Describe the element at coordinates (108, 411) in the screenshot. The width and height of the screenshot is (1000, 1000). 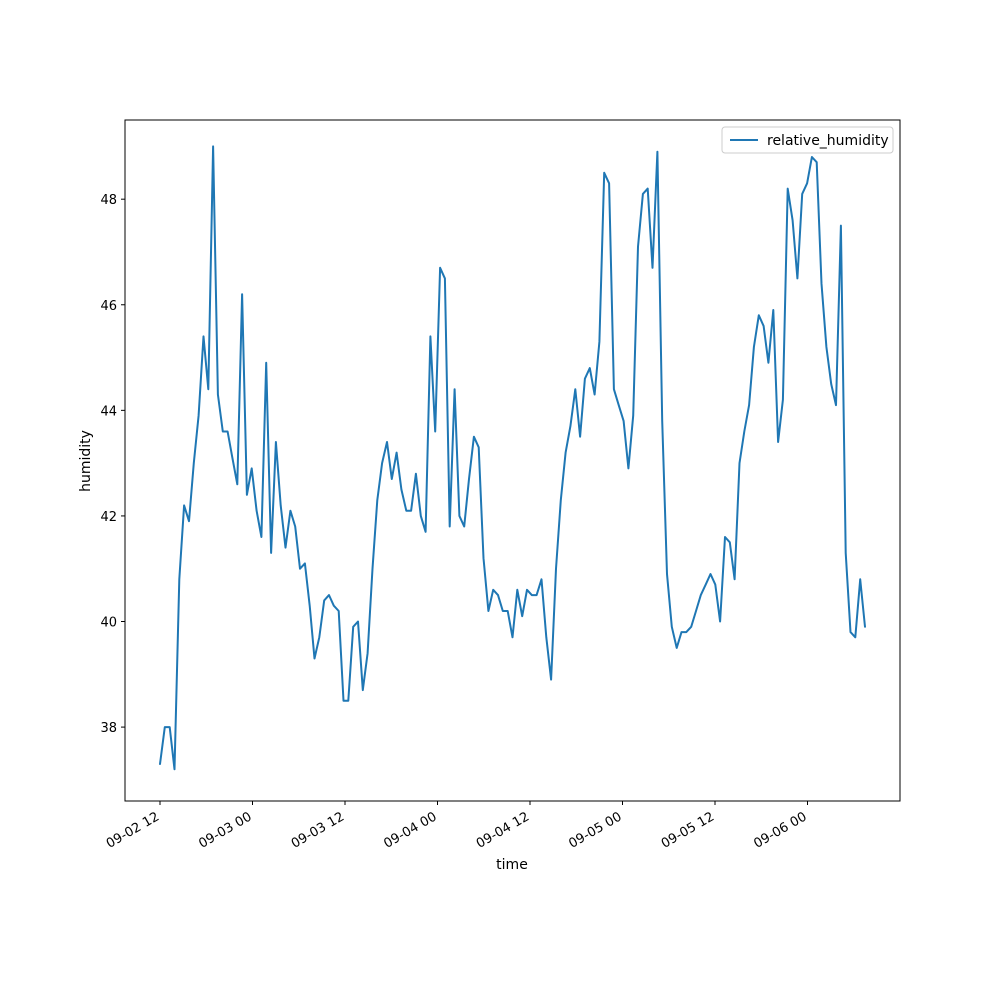
I see `y-tick-label: 44` at that location.